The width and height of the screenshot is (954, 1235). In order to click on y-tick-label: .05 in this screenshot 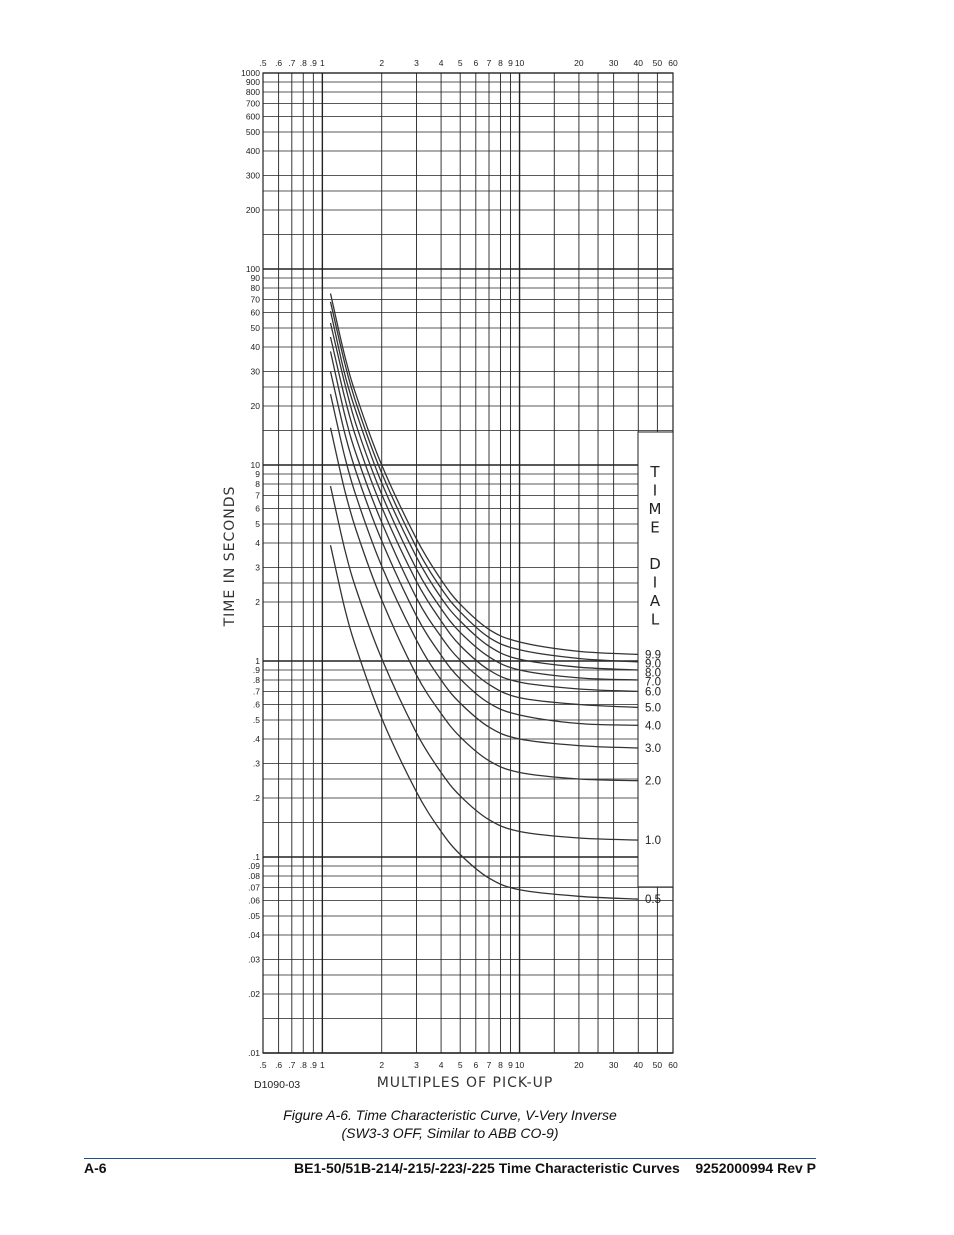, I will do `click(254, 916)`.